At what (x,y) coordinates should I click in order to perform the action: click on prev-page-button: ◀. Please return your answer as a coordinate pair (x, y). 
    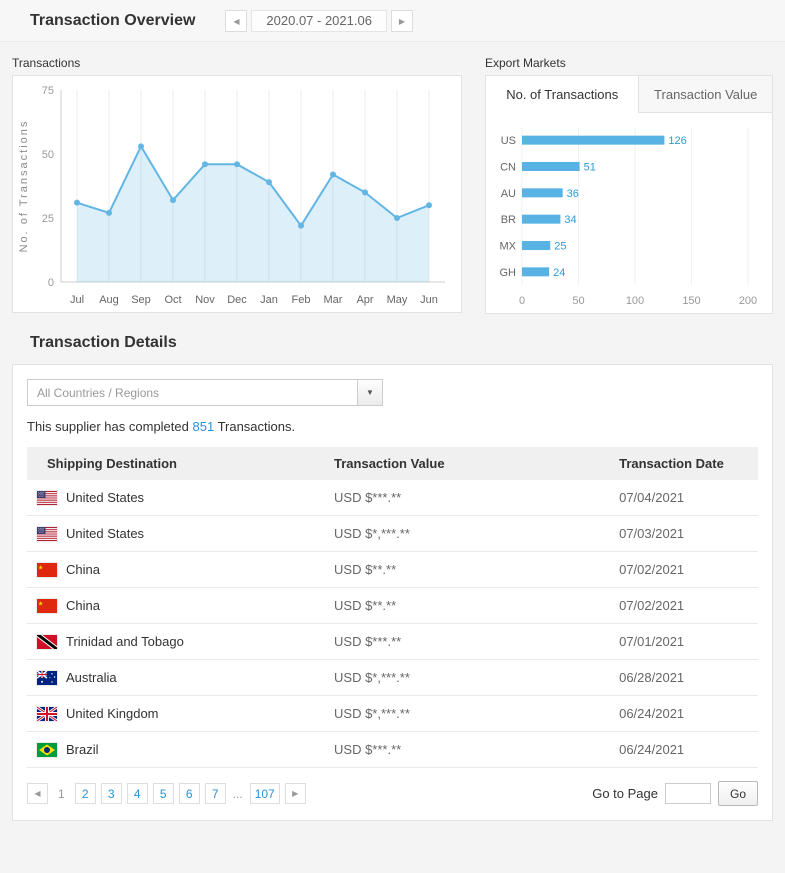
    Looking at the image, I should click on (37, 793).